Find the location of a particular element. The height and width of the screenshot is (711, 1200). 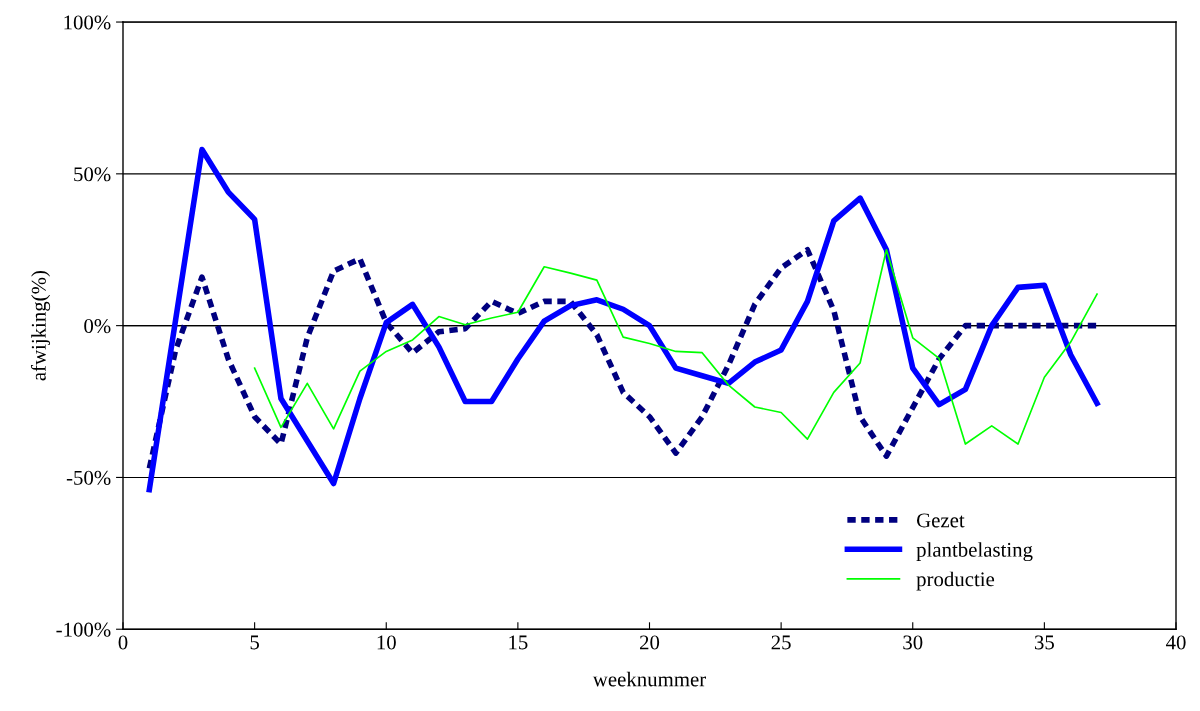

y-tick-label: -100% is located at coordinates (83, 629).